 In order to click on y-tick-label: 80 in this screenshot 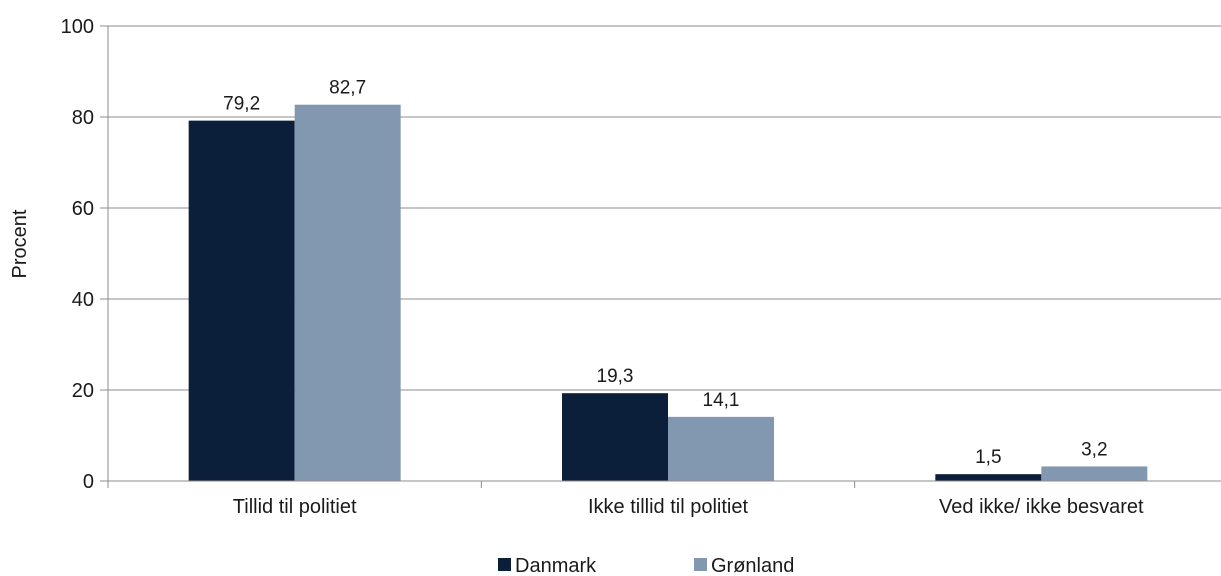, I will do `click(83, 118)`.